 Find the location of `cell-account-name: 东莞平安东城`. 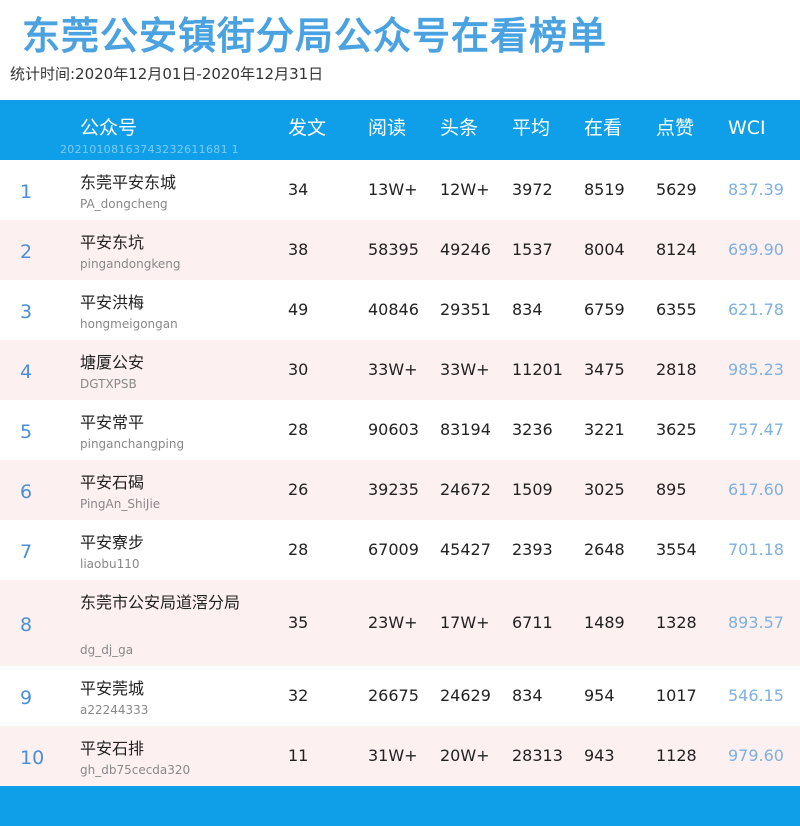

cell-account-name: 东莞平安东城 is located at coordinates (128, 182).